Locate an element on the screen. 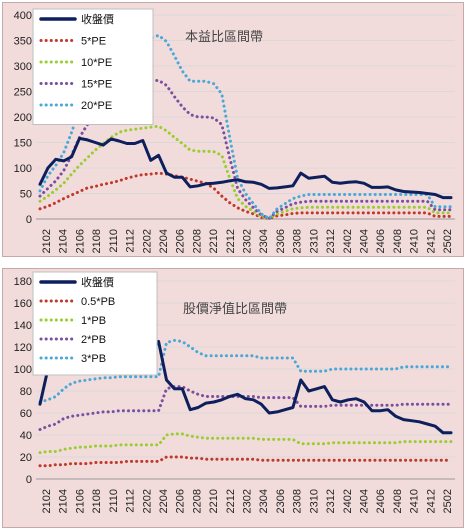 This screenshot has width=466, height=530. y-tick-label: 400 is located at coordinates (23, 16).